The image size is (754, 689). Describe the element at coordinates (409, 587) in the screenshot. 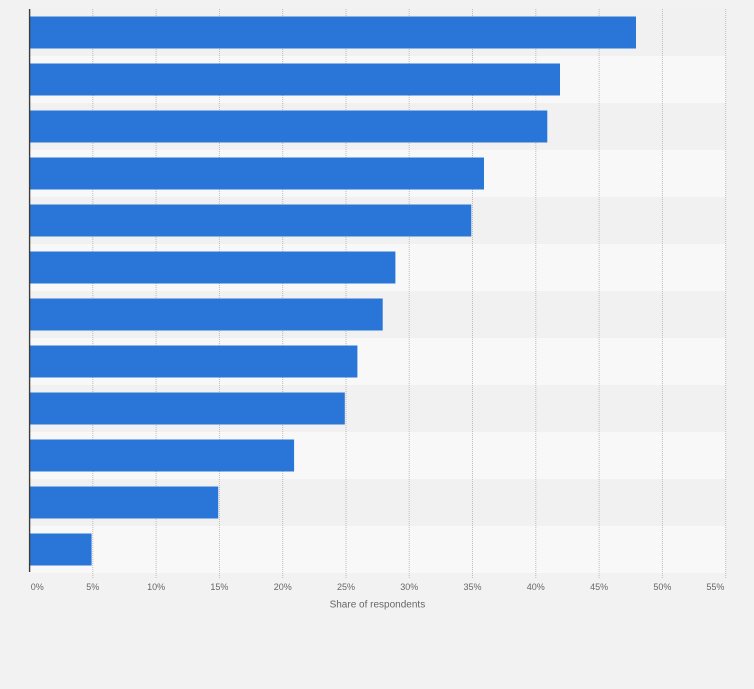

I see `svg-text: 30%` at that location.